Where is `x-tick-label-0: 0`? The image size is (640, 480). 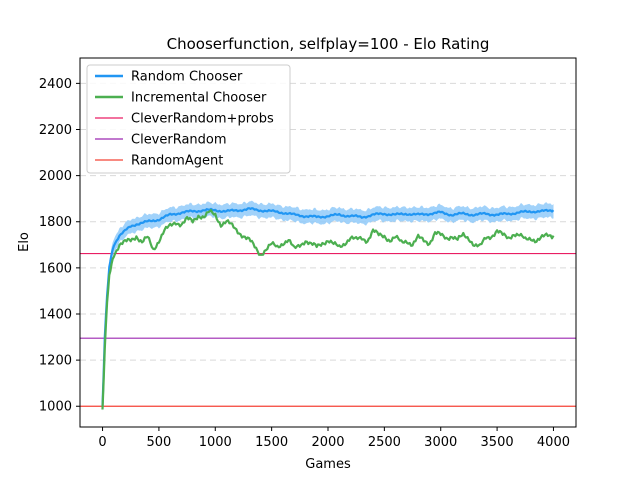
x-tick-label-0: 0 is located at coordinates (102, 442).